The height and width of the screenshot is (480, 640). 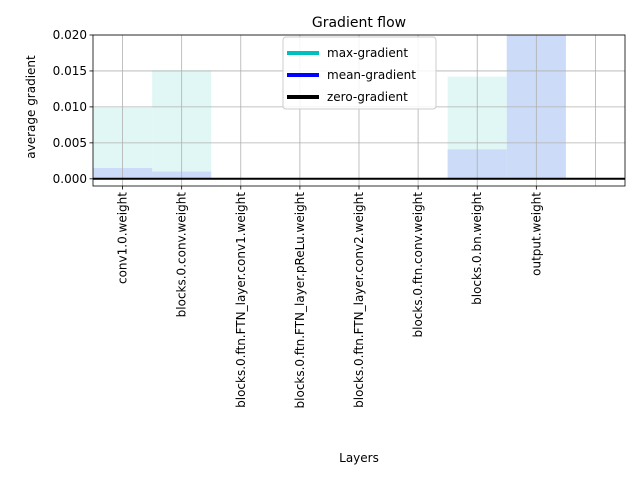 What do you see at coordinates (31, 107) in the screenshot?
I see `y-axis-label: average gradient` at bounding box center [31, 107].